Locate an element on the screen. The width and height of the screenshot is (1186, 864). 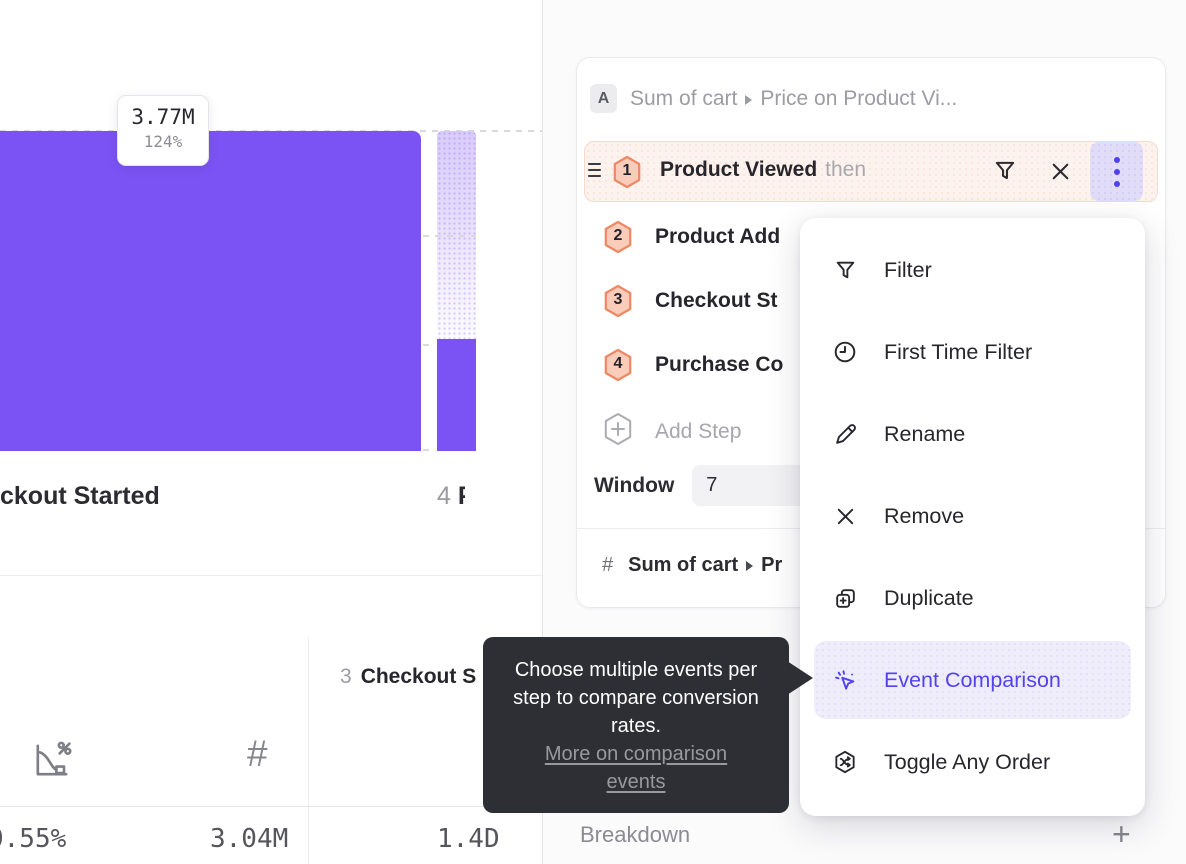
add-step-button: Add Step is located at coordinates (671, 431).